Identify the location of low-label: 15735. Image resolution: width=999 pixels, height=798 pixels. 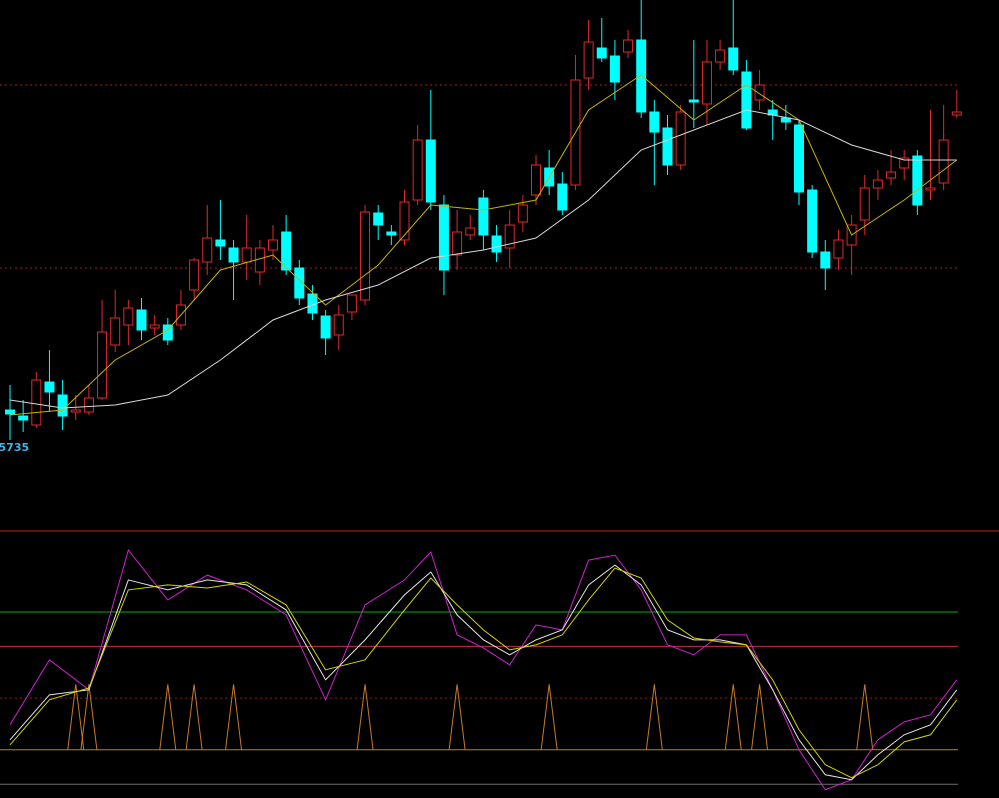
(14, 447).